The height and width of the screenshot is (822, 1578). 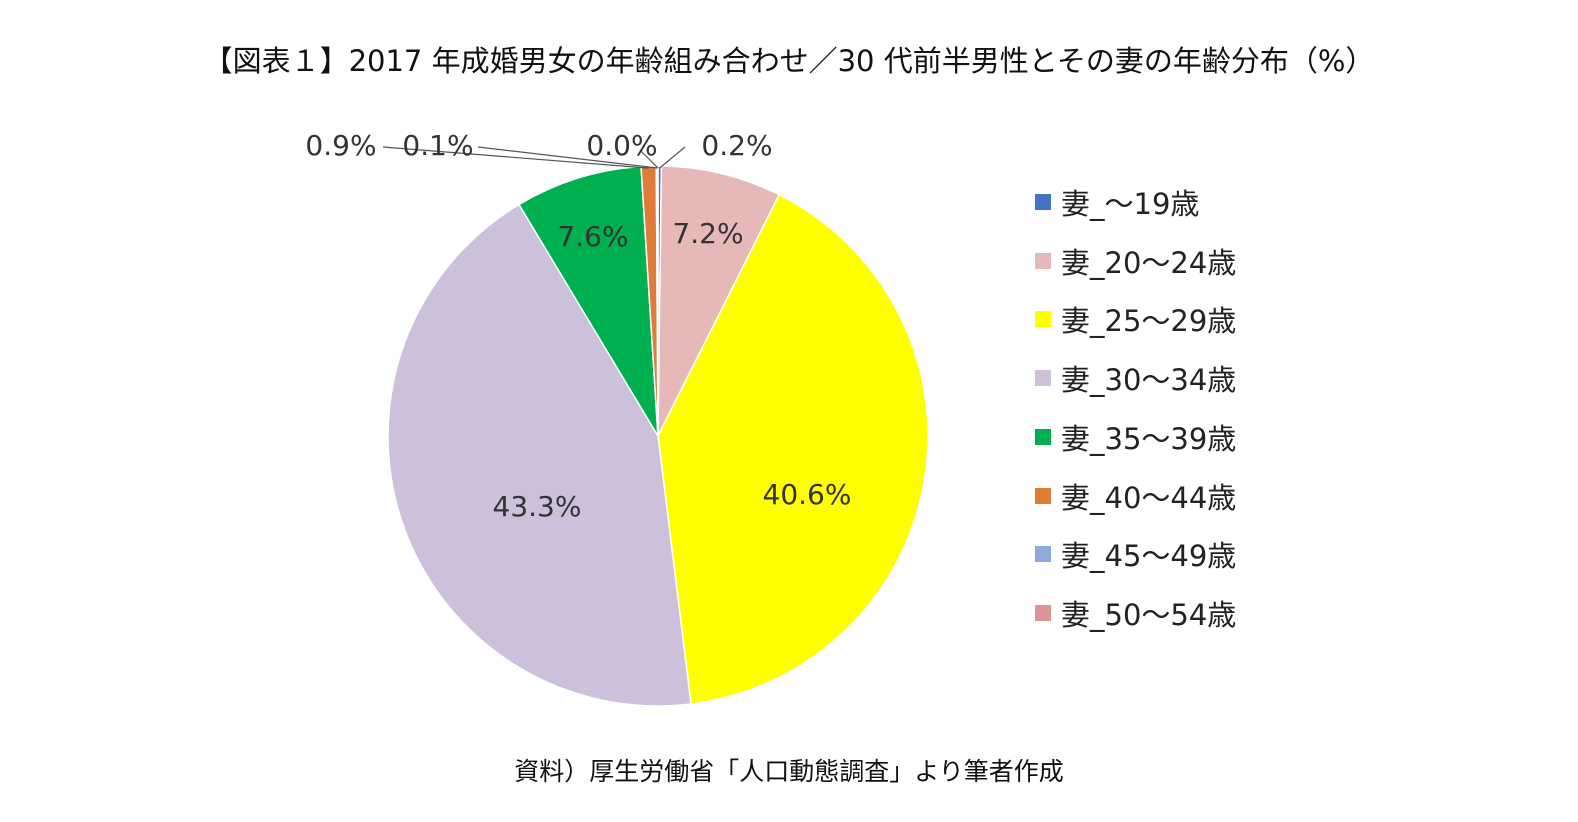 What do you see at coordinates (1149, 614) in the screenshot?
I see `legend-label: 妻_50～54歳` at bounding box center [1149, 614].